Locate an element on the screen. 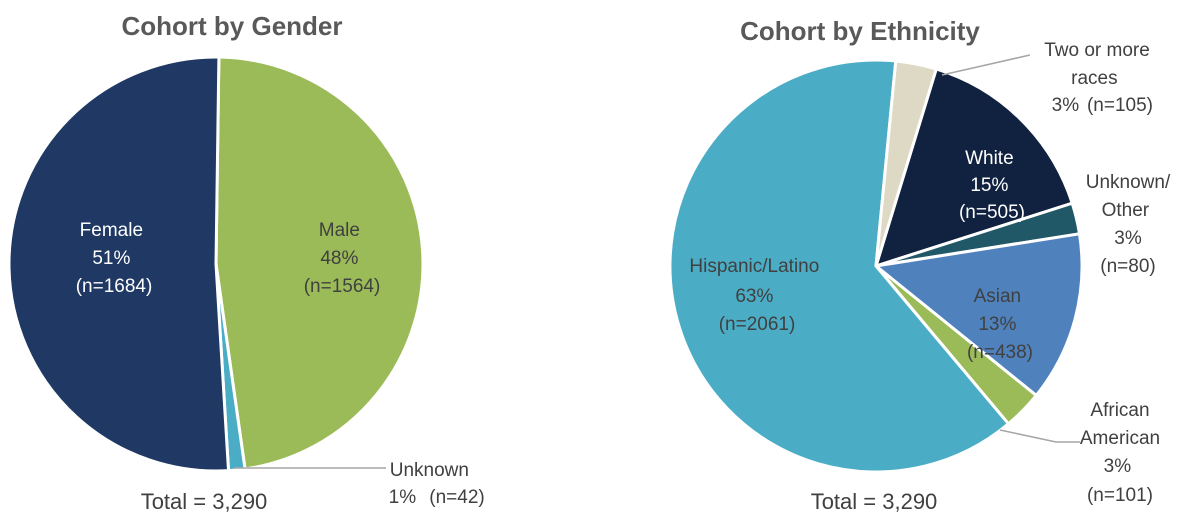 Image resolution: width=1188 pixels, height=518 pixels. unknown-other-label-name-line2: Other is located at coordinates (1126, 210).